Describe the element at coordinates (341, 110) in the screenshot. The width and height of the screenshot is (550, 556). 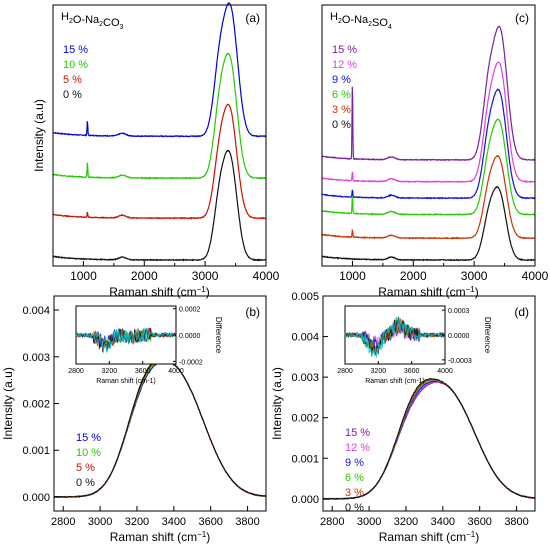
I see `legend-entry: 3 %` at that location.